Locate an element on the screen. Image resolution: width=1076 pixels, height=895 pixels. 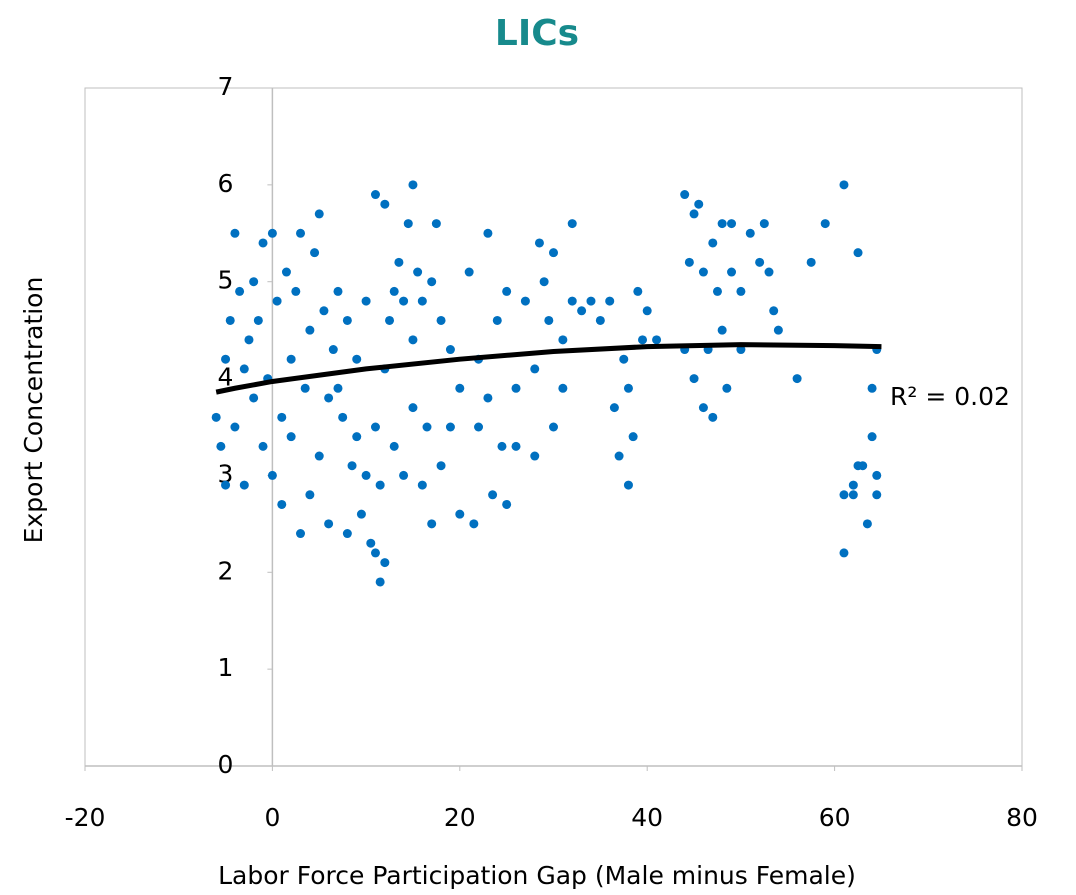
y-axis-label: Export Concentration is located at coordinates (33, 410).